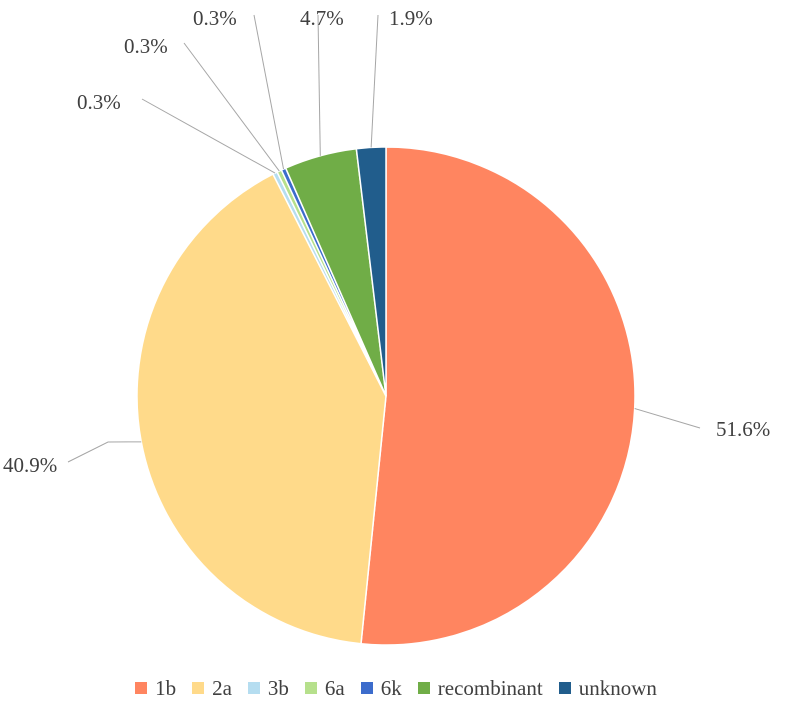 This screenshot has height=701, width=792. What do you see at coordinates (30, 465) in the screenshot?
I see `data-label-2a: 40.9%` at bounding box center [30, 465].